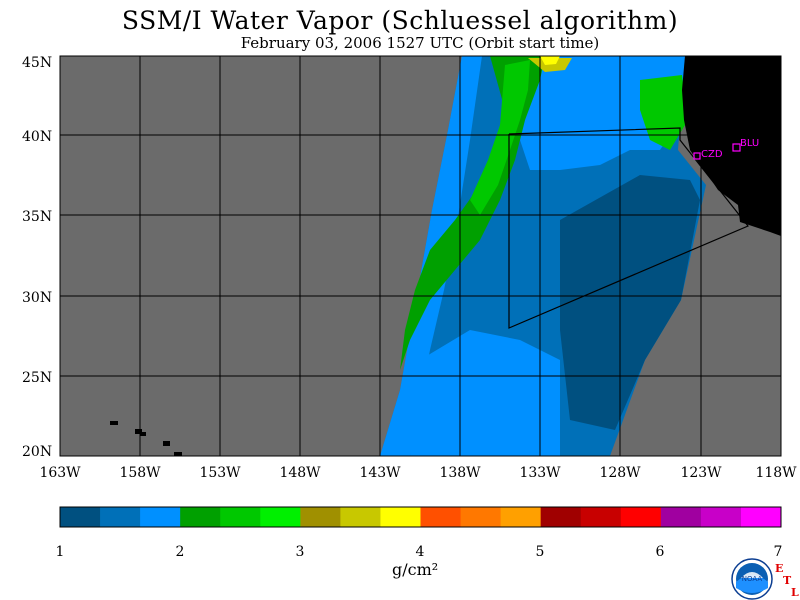 This screenshot has height=600, width=800. Describe the element at coordinates (380, 473) in the screenshot. I see `lon-label: 143W` at that location.